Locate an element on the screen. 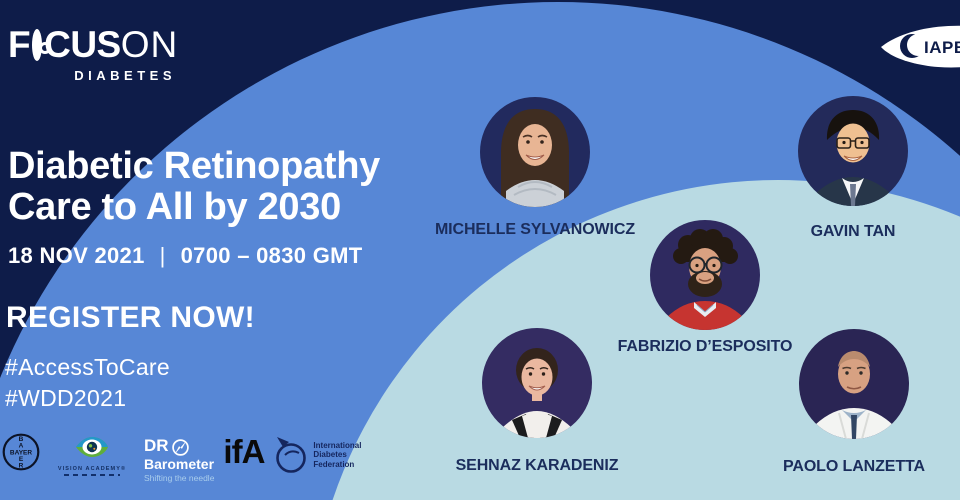  brand-cus: CUS is located at coordinates (82, 44).